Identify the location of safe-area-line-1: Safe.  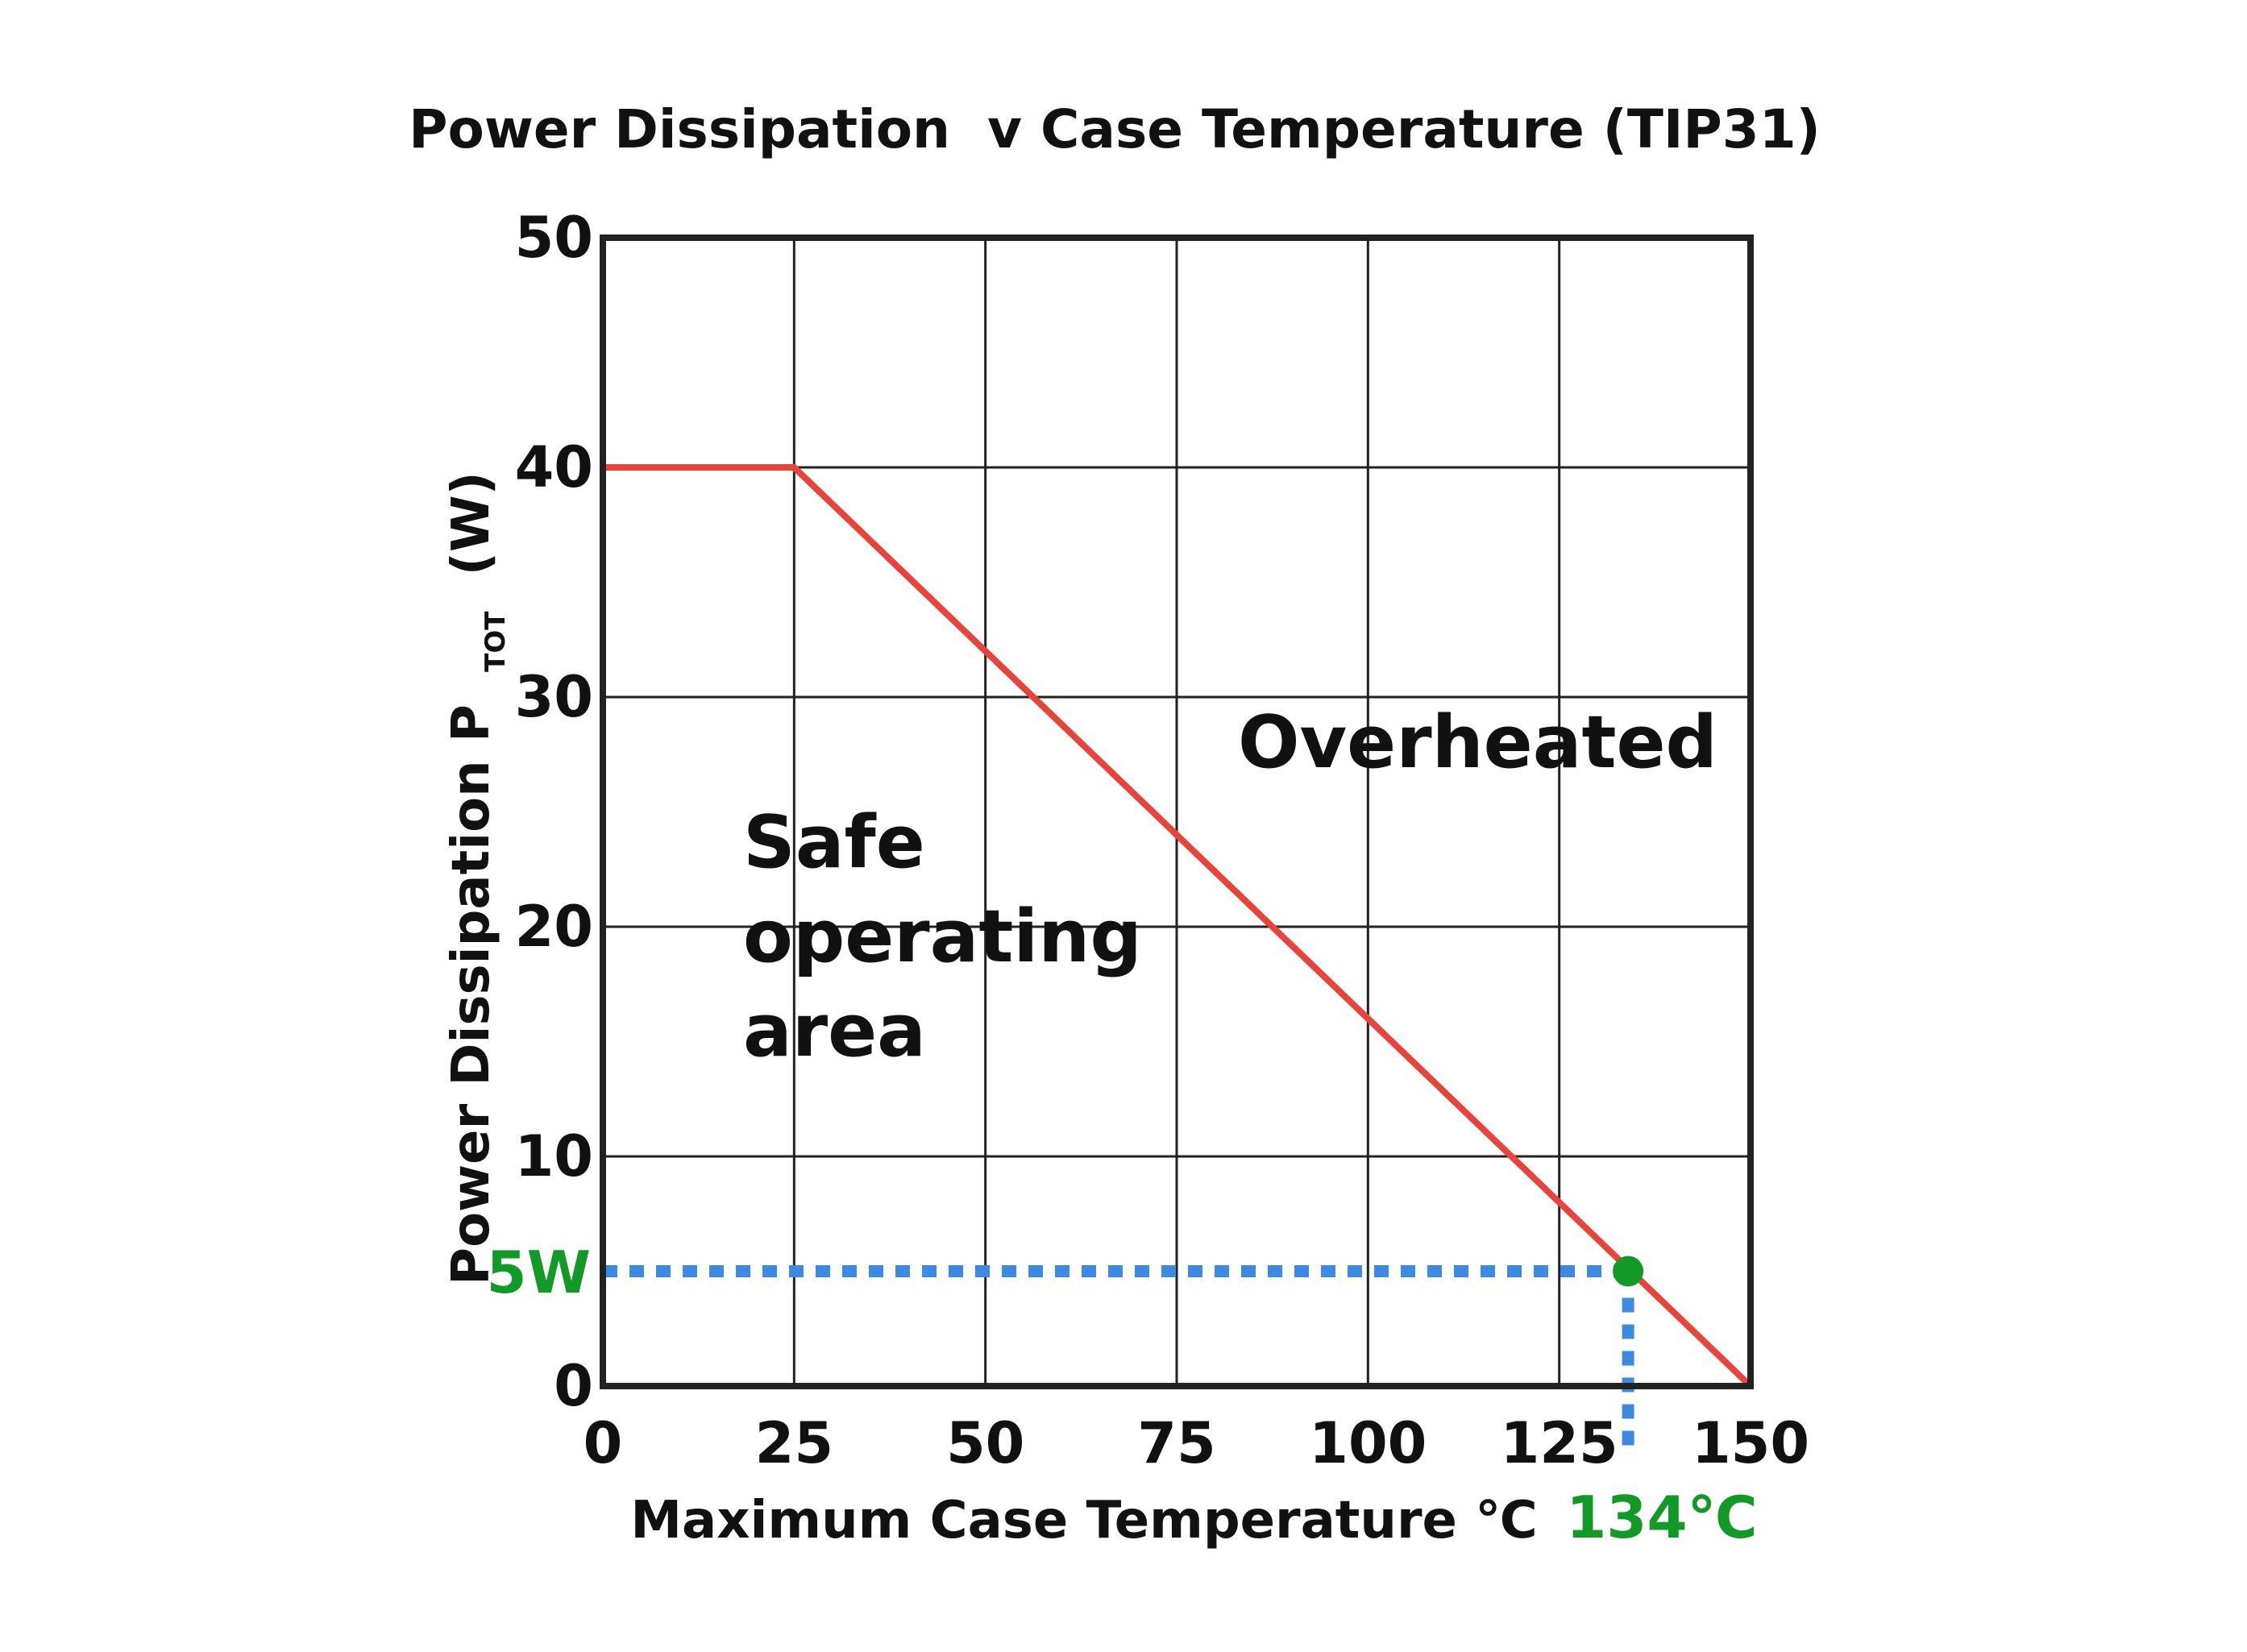
(834, 842).